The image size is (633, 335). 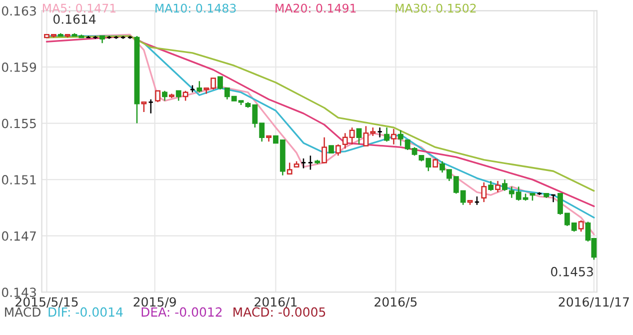 I want to click on text: MACD: -0.0005, so click(x=280, y=312).